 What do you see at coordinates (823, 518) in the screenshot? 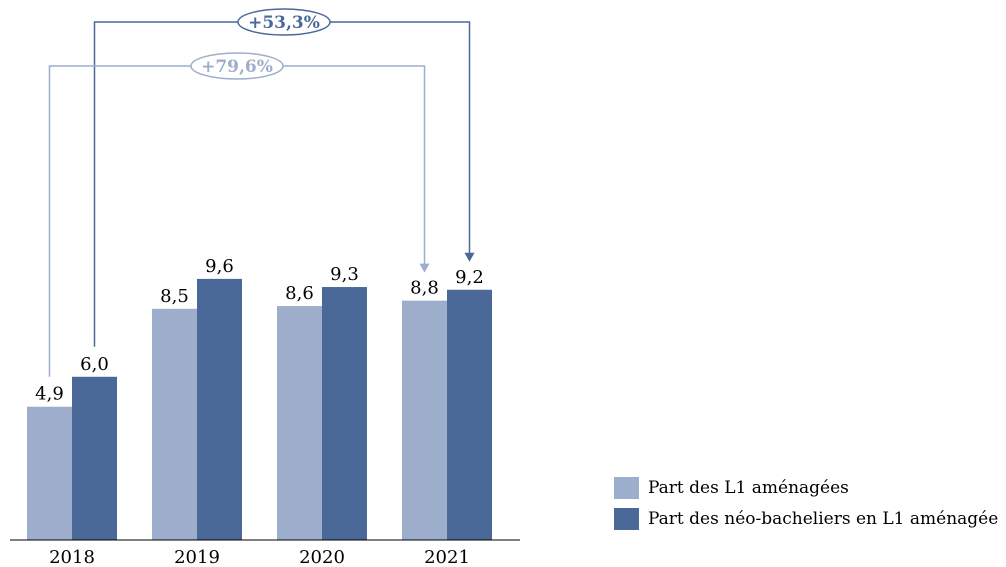
I see `legend-label-neo: Part des néo-bacheliers en L1 aménagée` at bounding box center [823, 518].